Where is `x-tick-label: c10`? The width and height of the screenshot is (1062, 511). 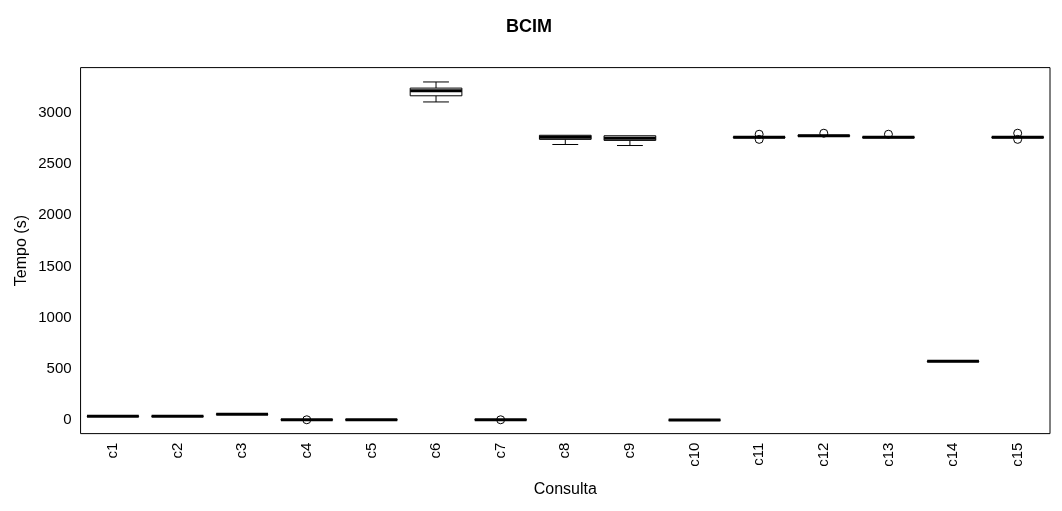
x-tick-label: c10 is located at coordinates (693, 454).